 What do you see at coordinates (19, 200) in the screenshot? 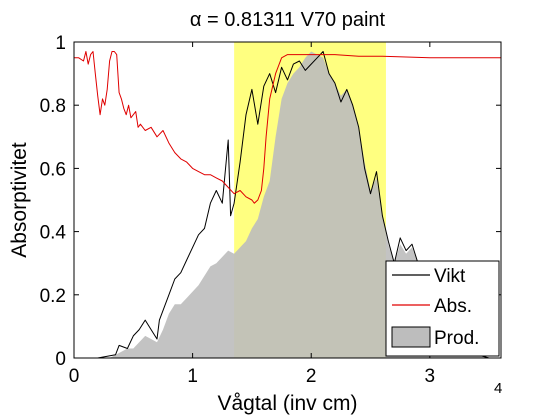
I see `y-axis-title: Absorptivitet` at bounding box center [19, 200].